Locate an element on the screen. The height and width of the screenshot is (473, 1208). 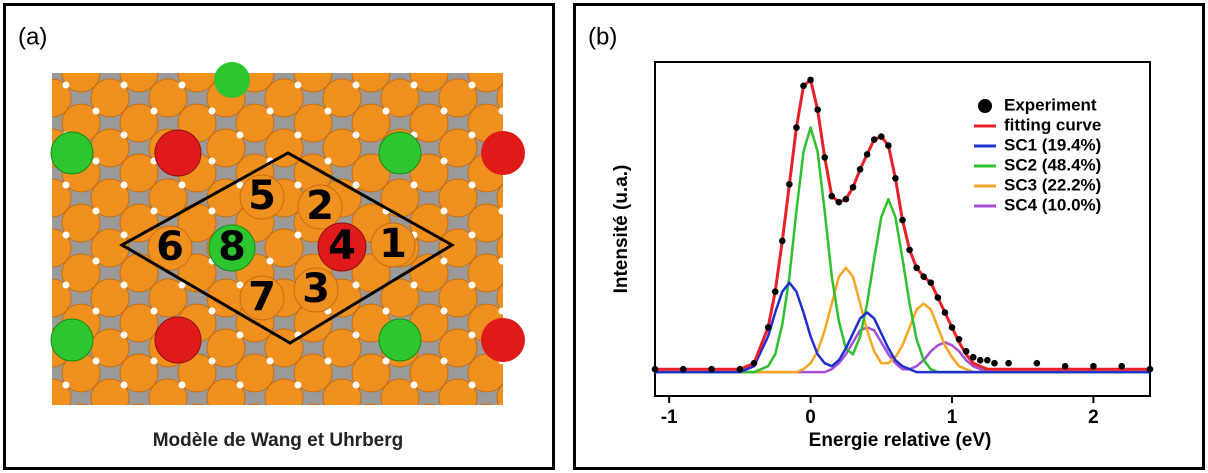
site-label: 5 is located at coordinates (262, 196).